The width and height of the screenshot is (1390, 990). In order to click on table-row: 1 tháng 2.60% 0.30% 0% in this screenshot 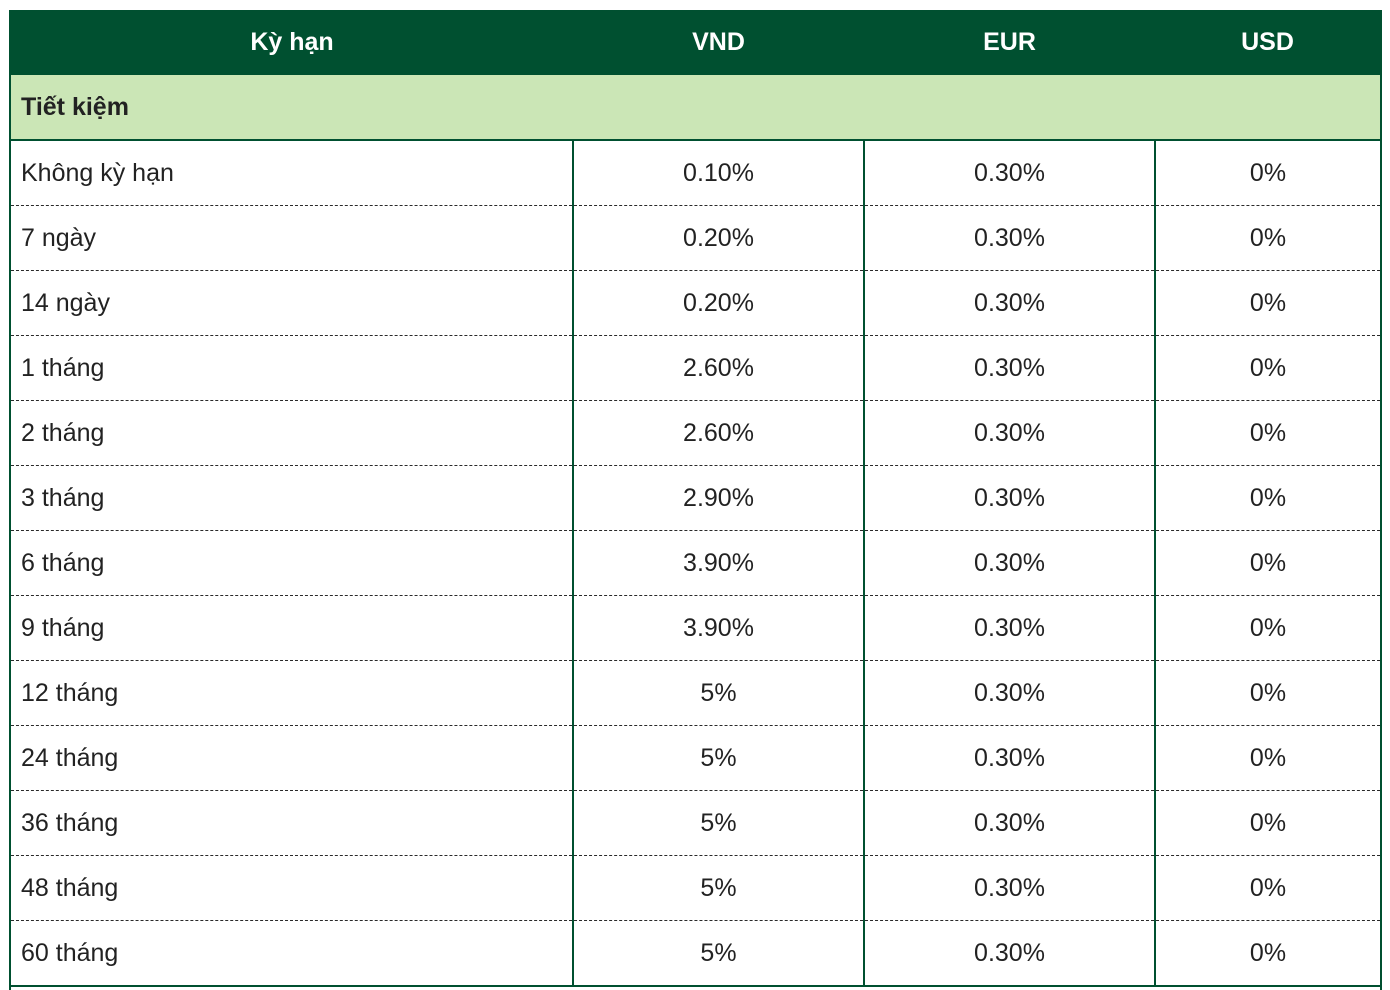, I will do `click(695, 368)`.